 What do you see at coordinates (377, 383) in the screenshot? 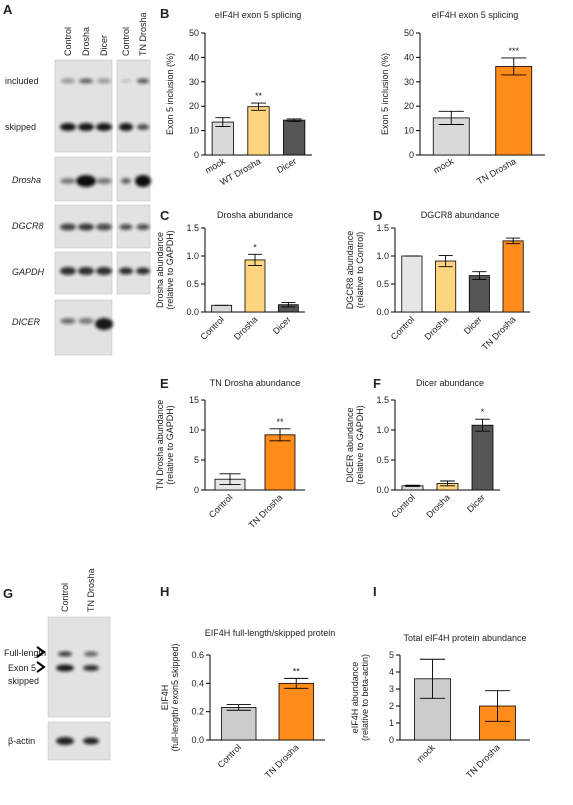
I see `panel-letter: F` at bounding box center [377, 383].